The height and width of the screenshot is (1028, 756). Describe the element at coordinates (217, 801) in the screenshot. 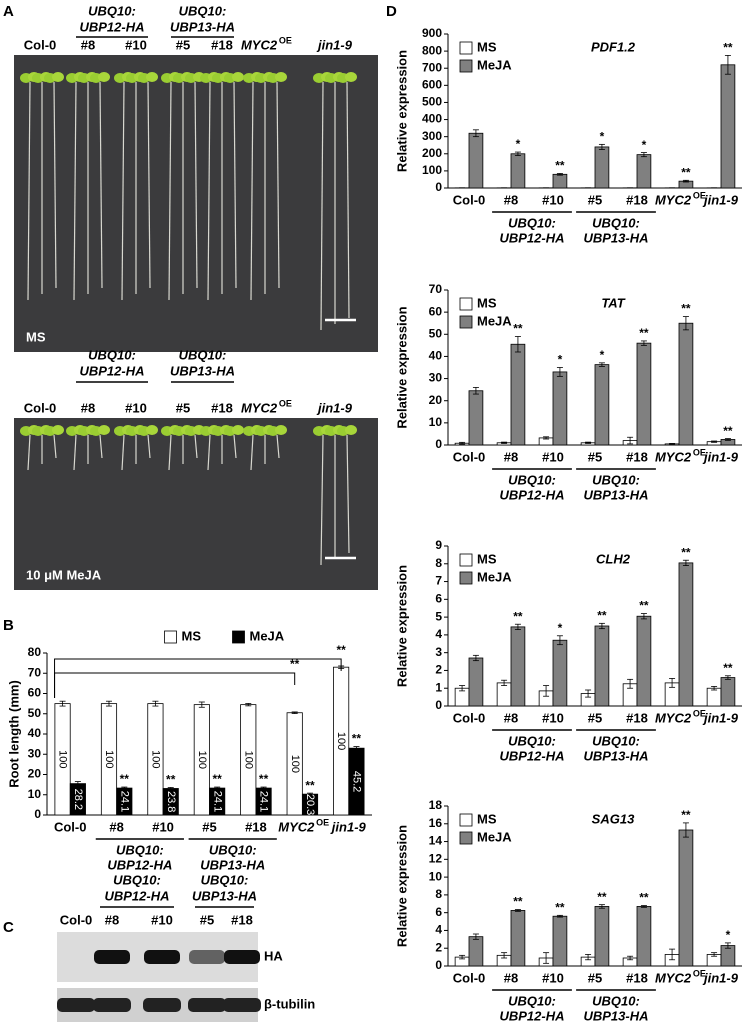

I see `bar-label: 24.1` at that location.